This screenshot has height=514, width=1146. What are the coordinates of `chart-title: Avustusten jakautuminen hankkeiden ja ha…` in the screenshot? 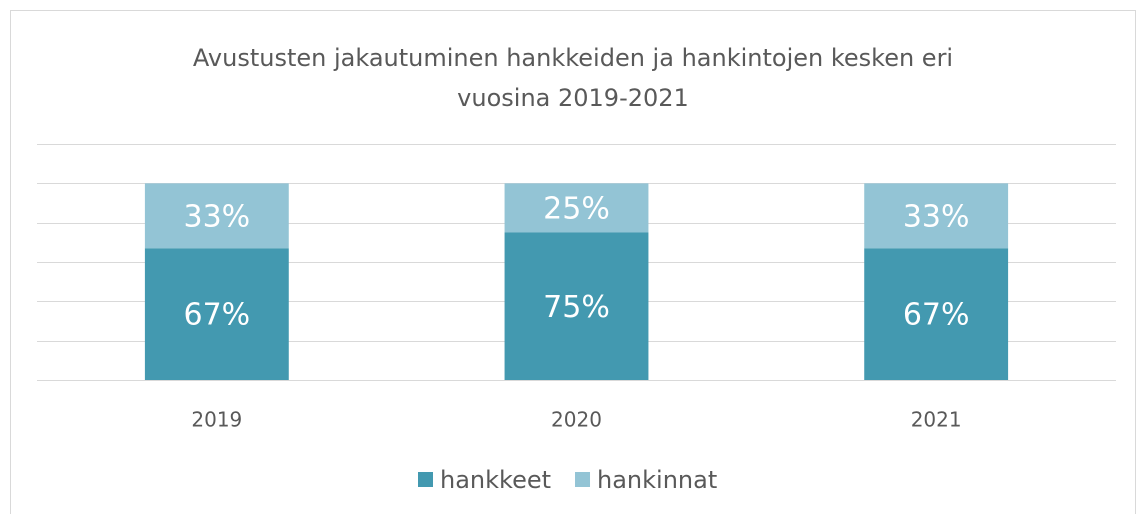 It's located at (573, 78).